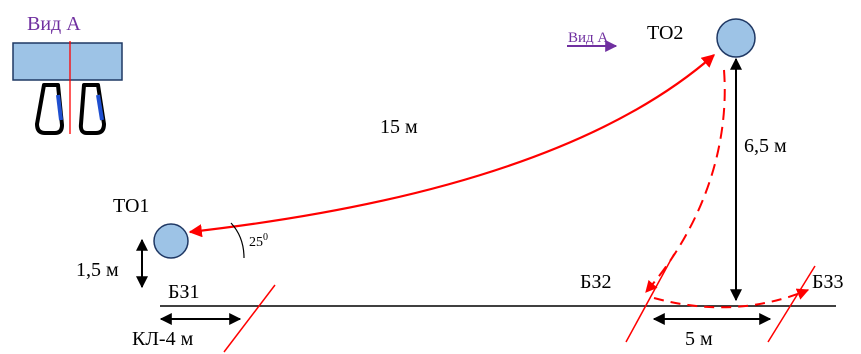 The height and width of the screenshot is (354, 861). I want to click on dist-15-label: 15 м, so click(399, 127).